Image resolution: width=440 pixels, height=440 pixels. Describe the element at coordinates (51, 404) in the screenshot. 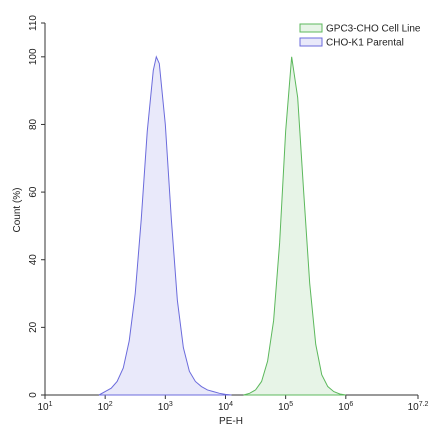

I see `x-tick-exp: 1` at that location.